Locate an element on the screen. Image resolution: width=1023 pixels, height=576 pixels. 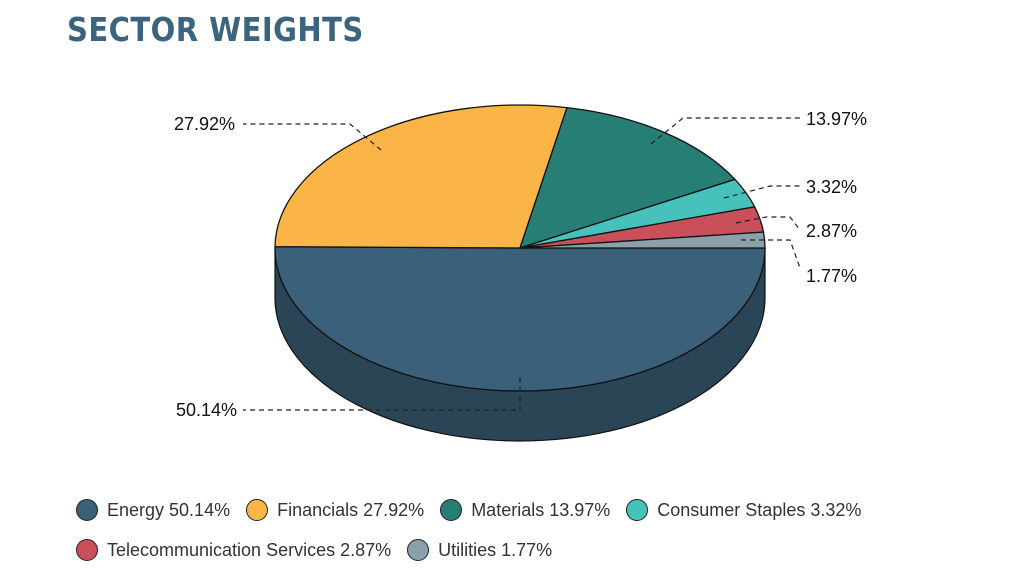
data-label-3: 3.32% is located at coordinates (831, 187).